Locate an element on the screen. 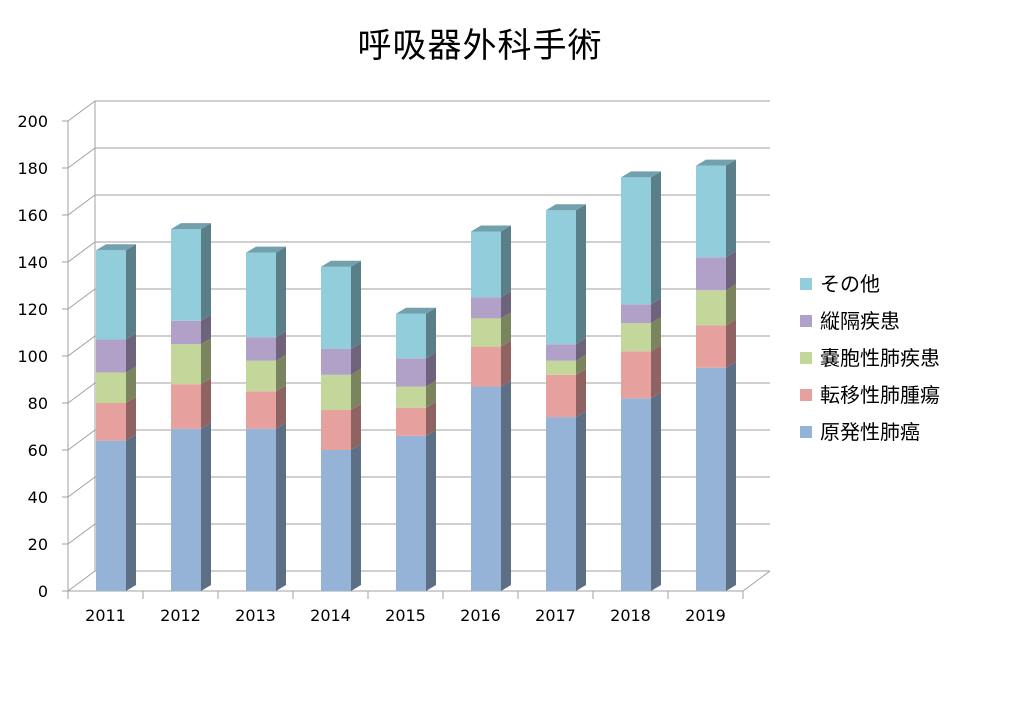 The image size is (1014, 722). legend-item: その他 is located at coordinates (840, 284).